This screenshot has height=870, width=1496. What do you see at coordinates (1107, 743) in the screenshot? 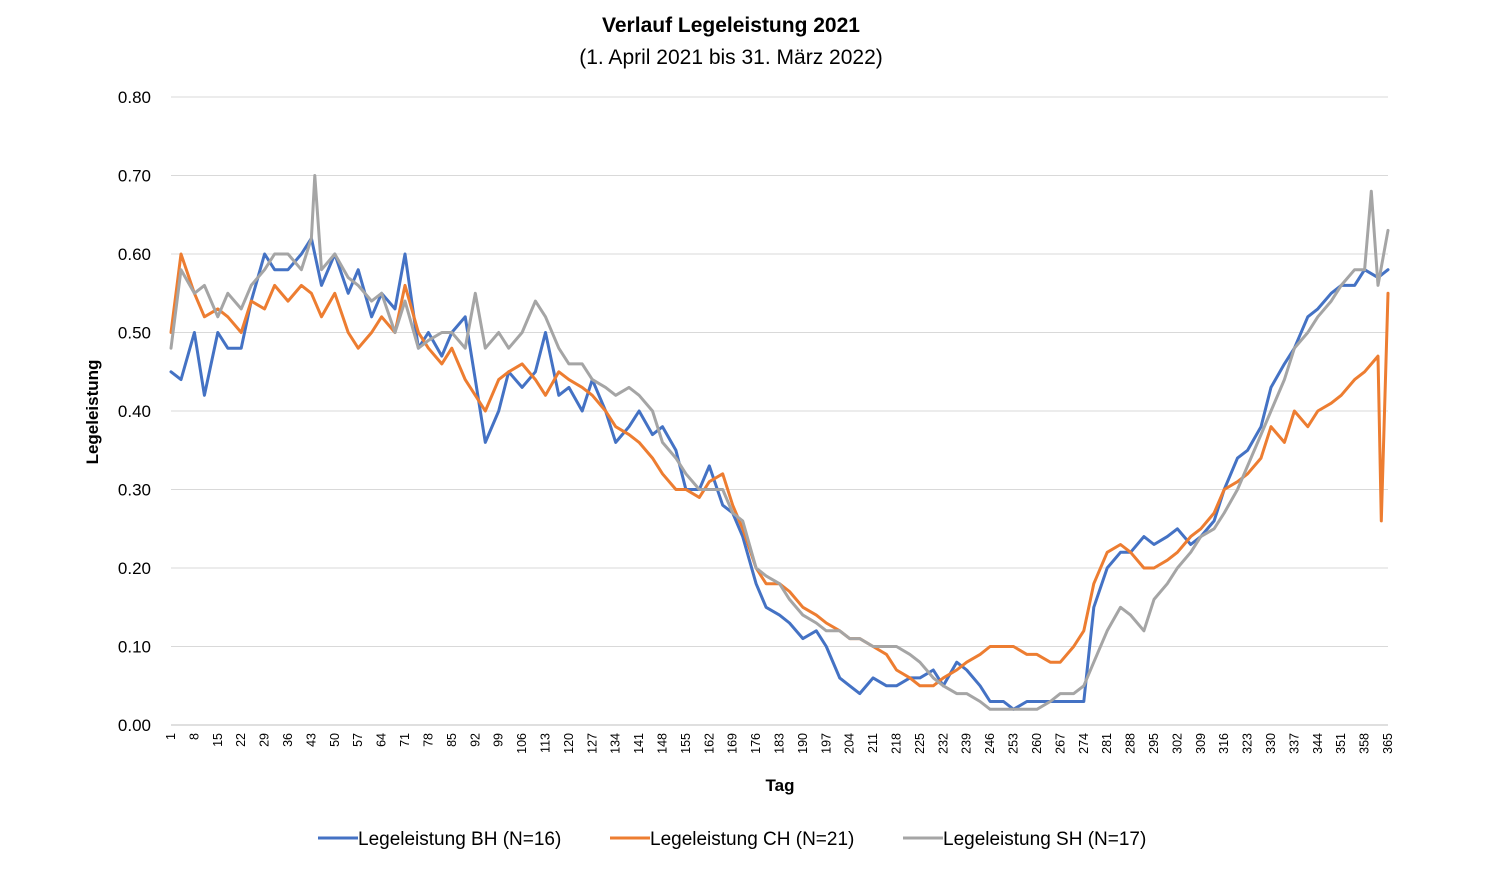
I see `x-tick-label: 281` at bounding box center [1107, 743].